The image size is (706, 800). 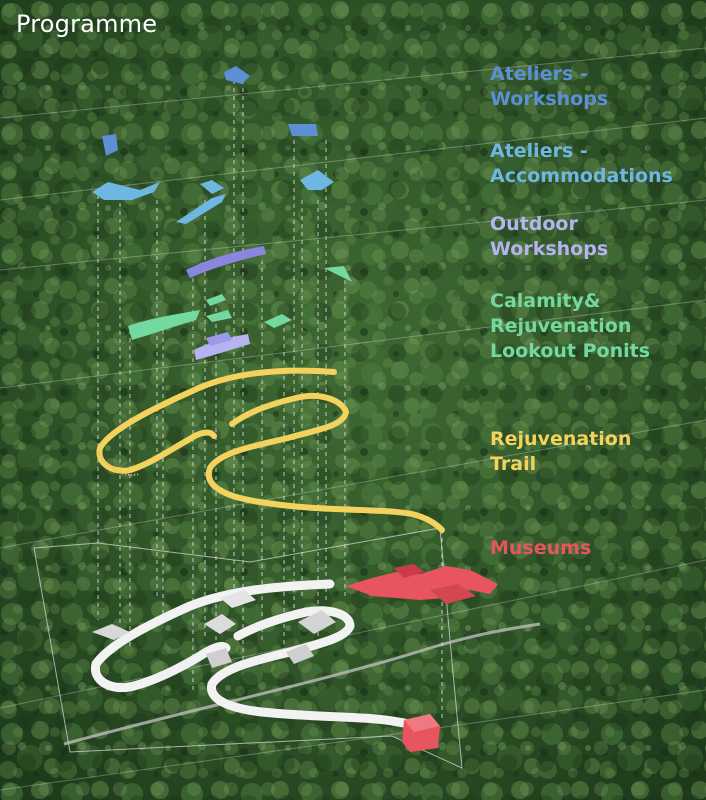 What do you see at coordinates (560, 452) in the screenshot?
I see `legend-rejuvenation-trail: Rejuvenation Trail` at bounding box center [560, 452].